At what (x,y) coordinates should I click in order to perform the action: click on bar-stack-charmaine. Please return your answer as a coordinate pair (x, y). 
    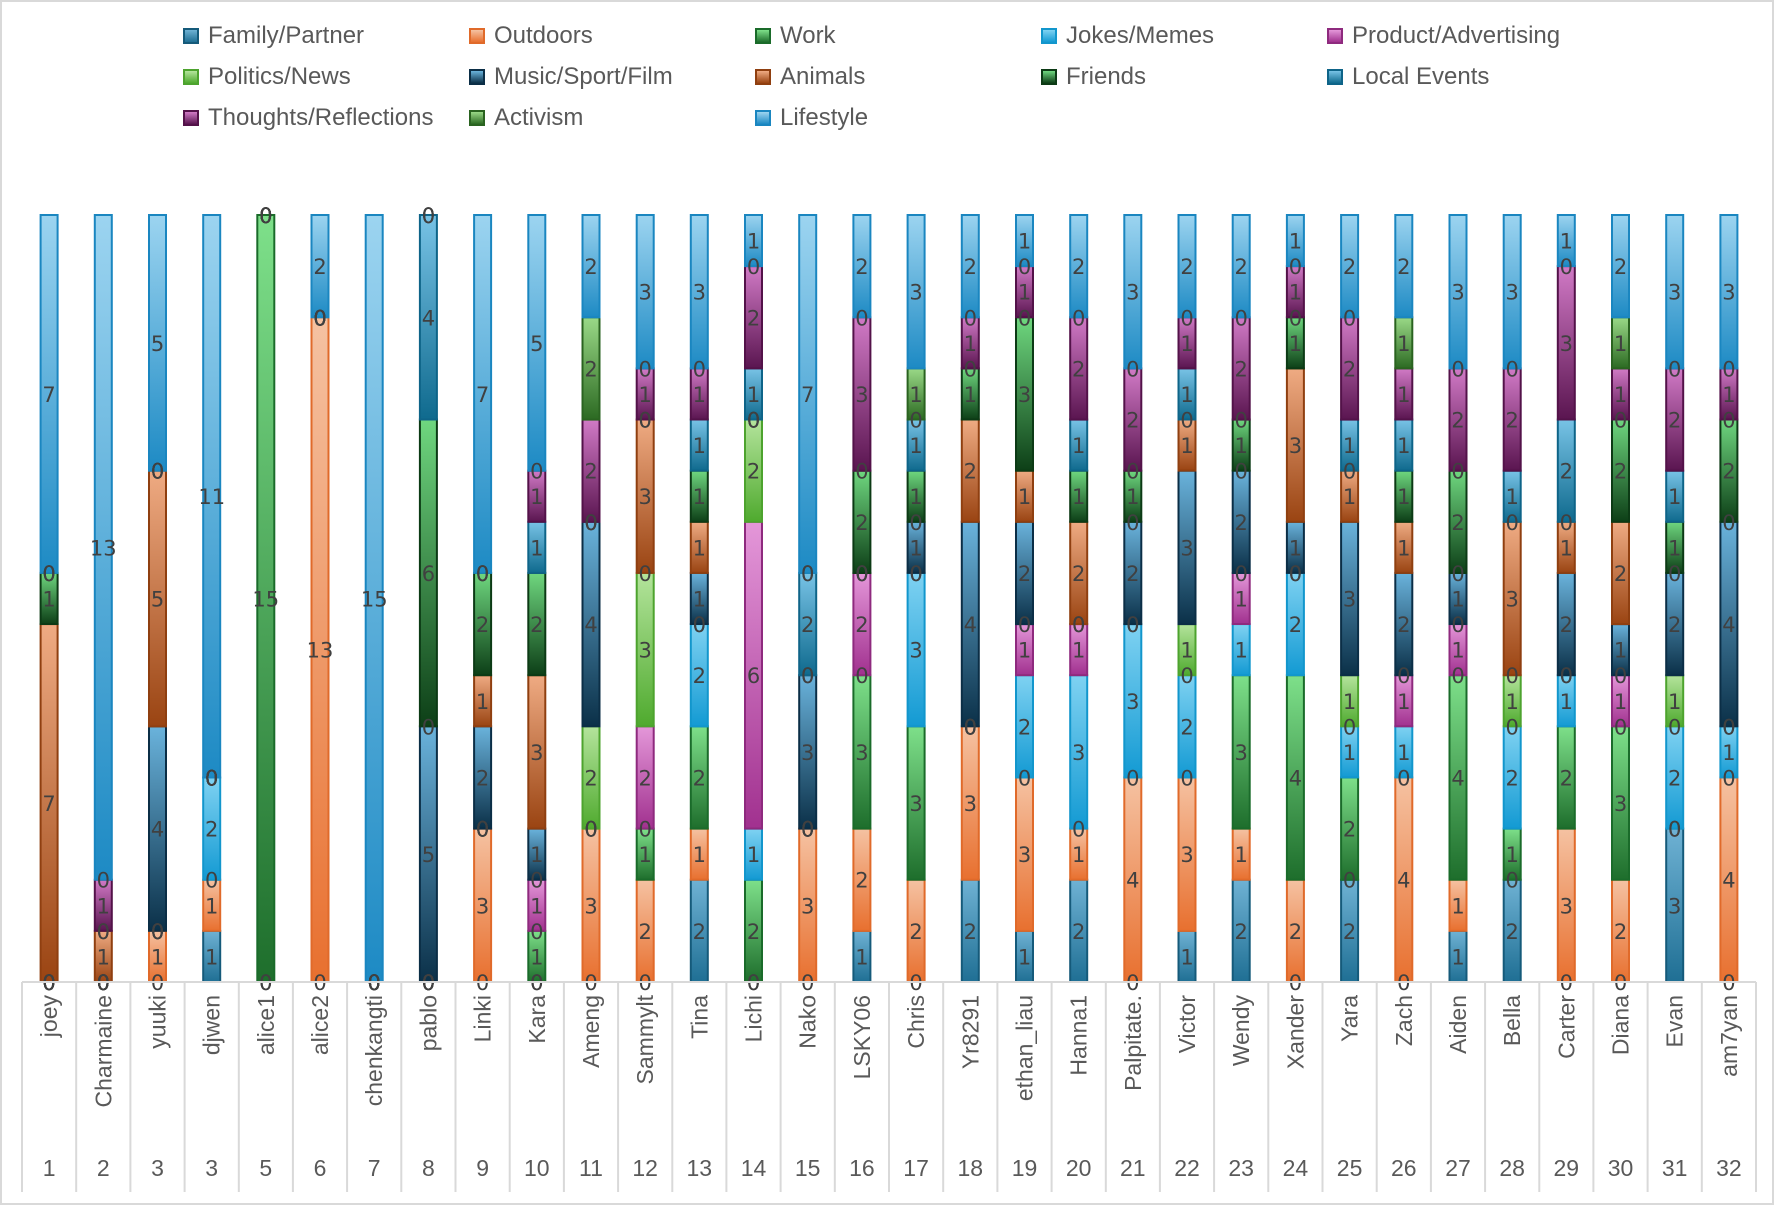
    Looking at the image, I should click on (103, 599).